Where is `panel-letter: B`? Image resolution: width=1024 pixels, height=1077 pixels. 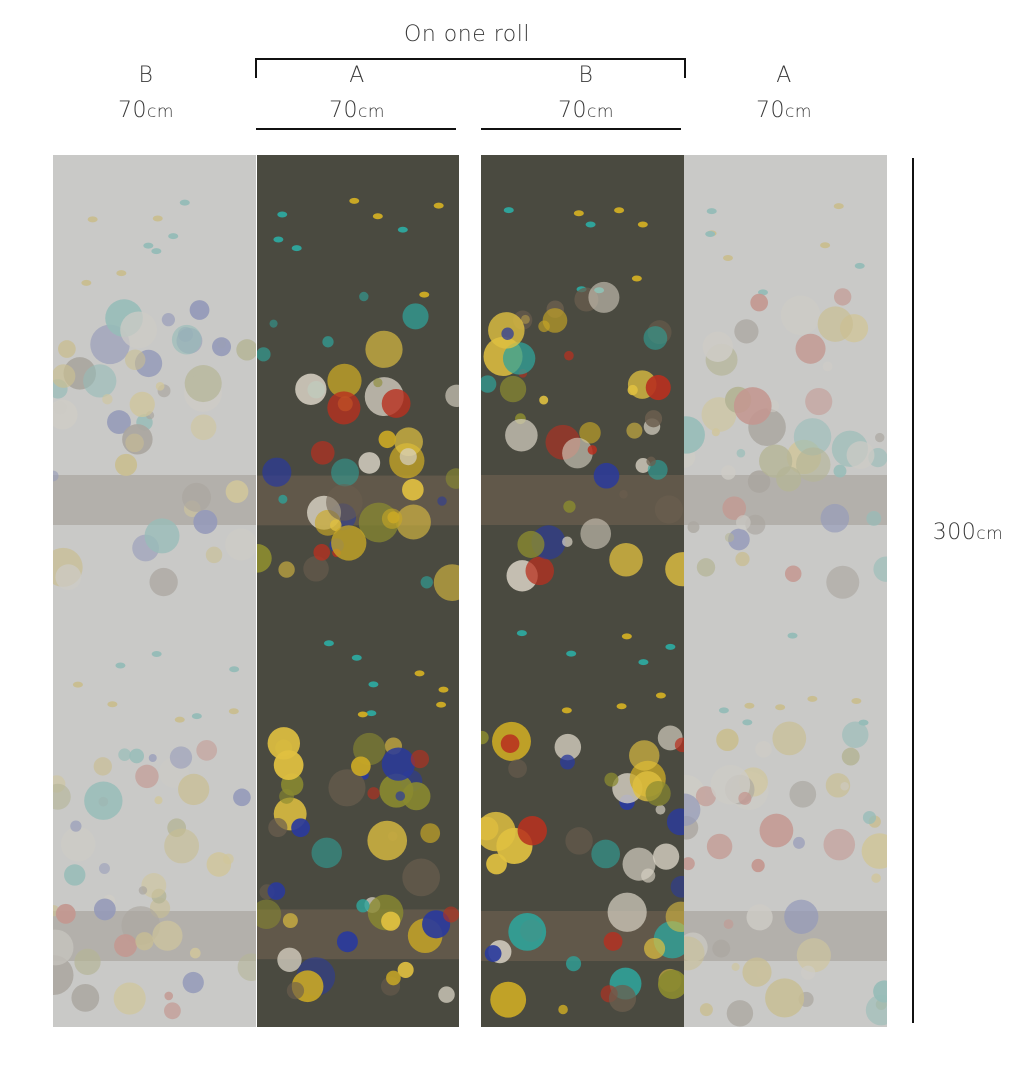 panel-letter: B is located at coordinates (586, 75).